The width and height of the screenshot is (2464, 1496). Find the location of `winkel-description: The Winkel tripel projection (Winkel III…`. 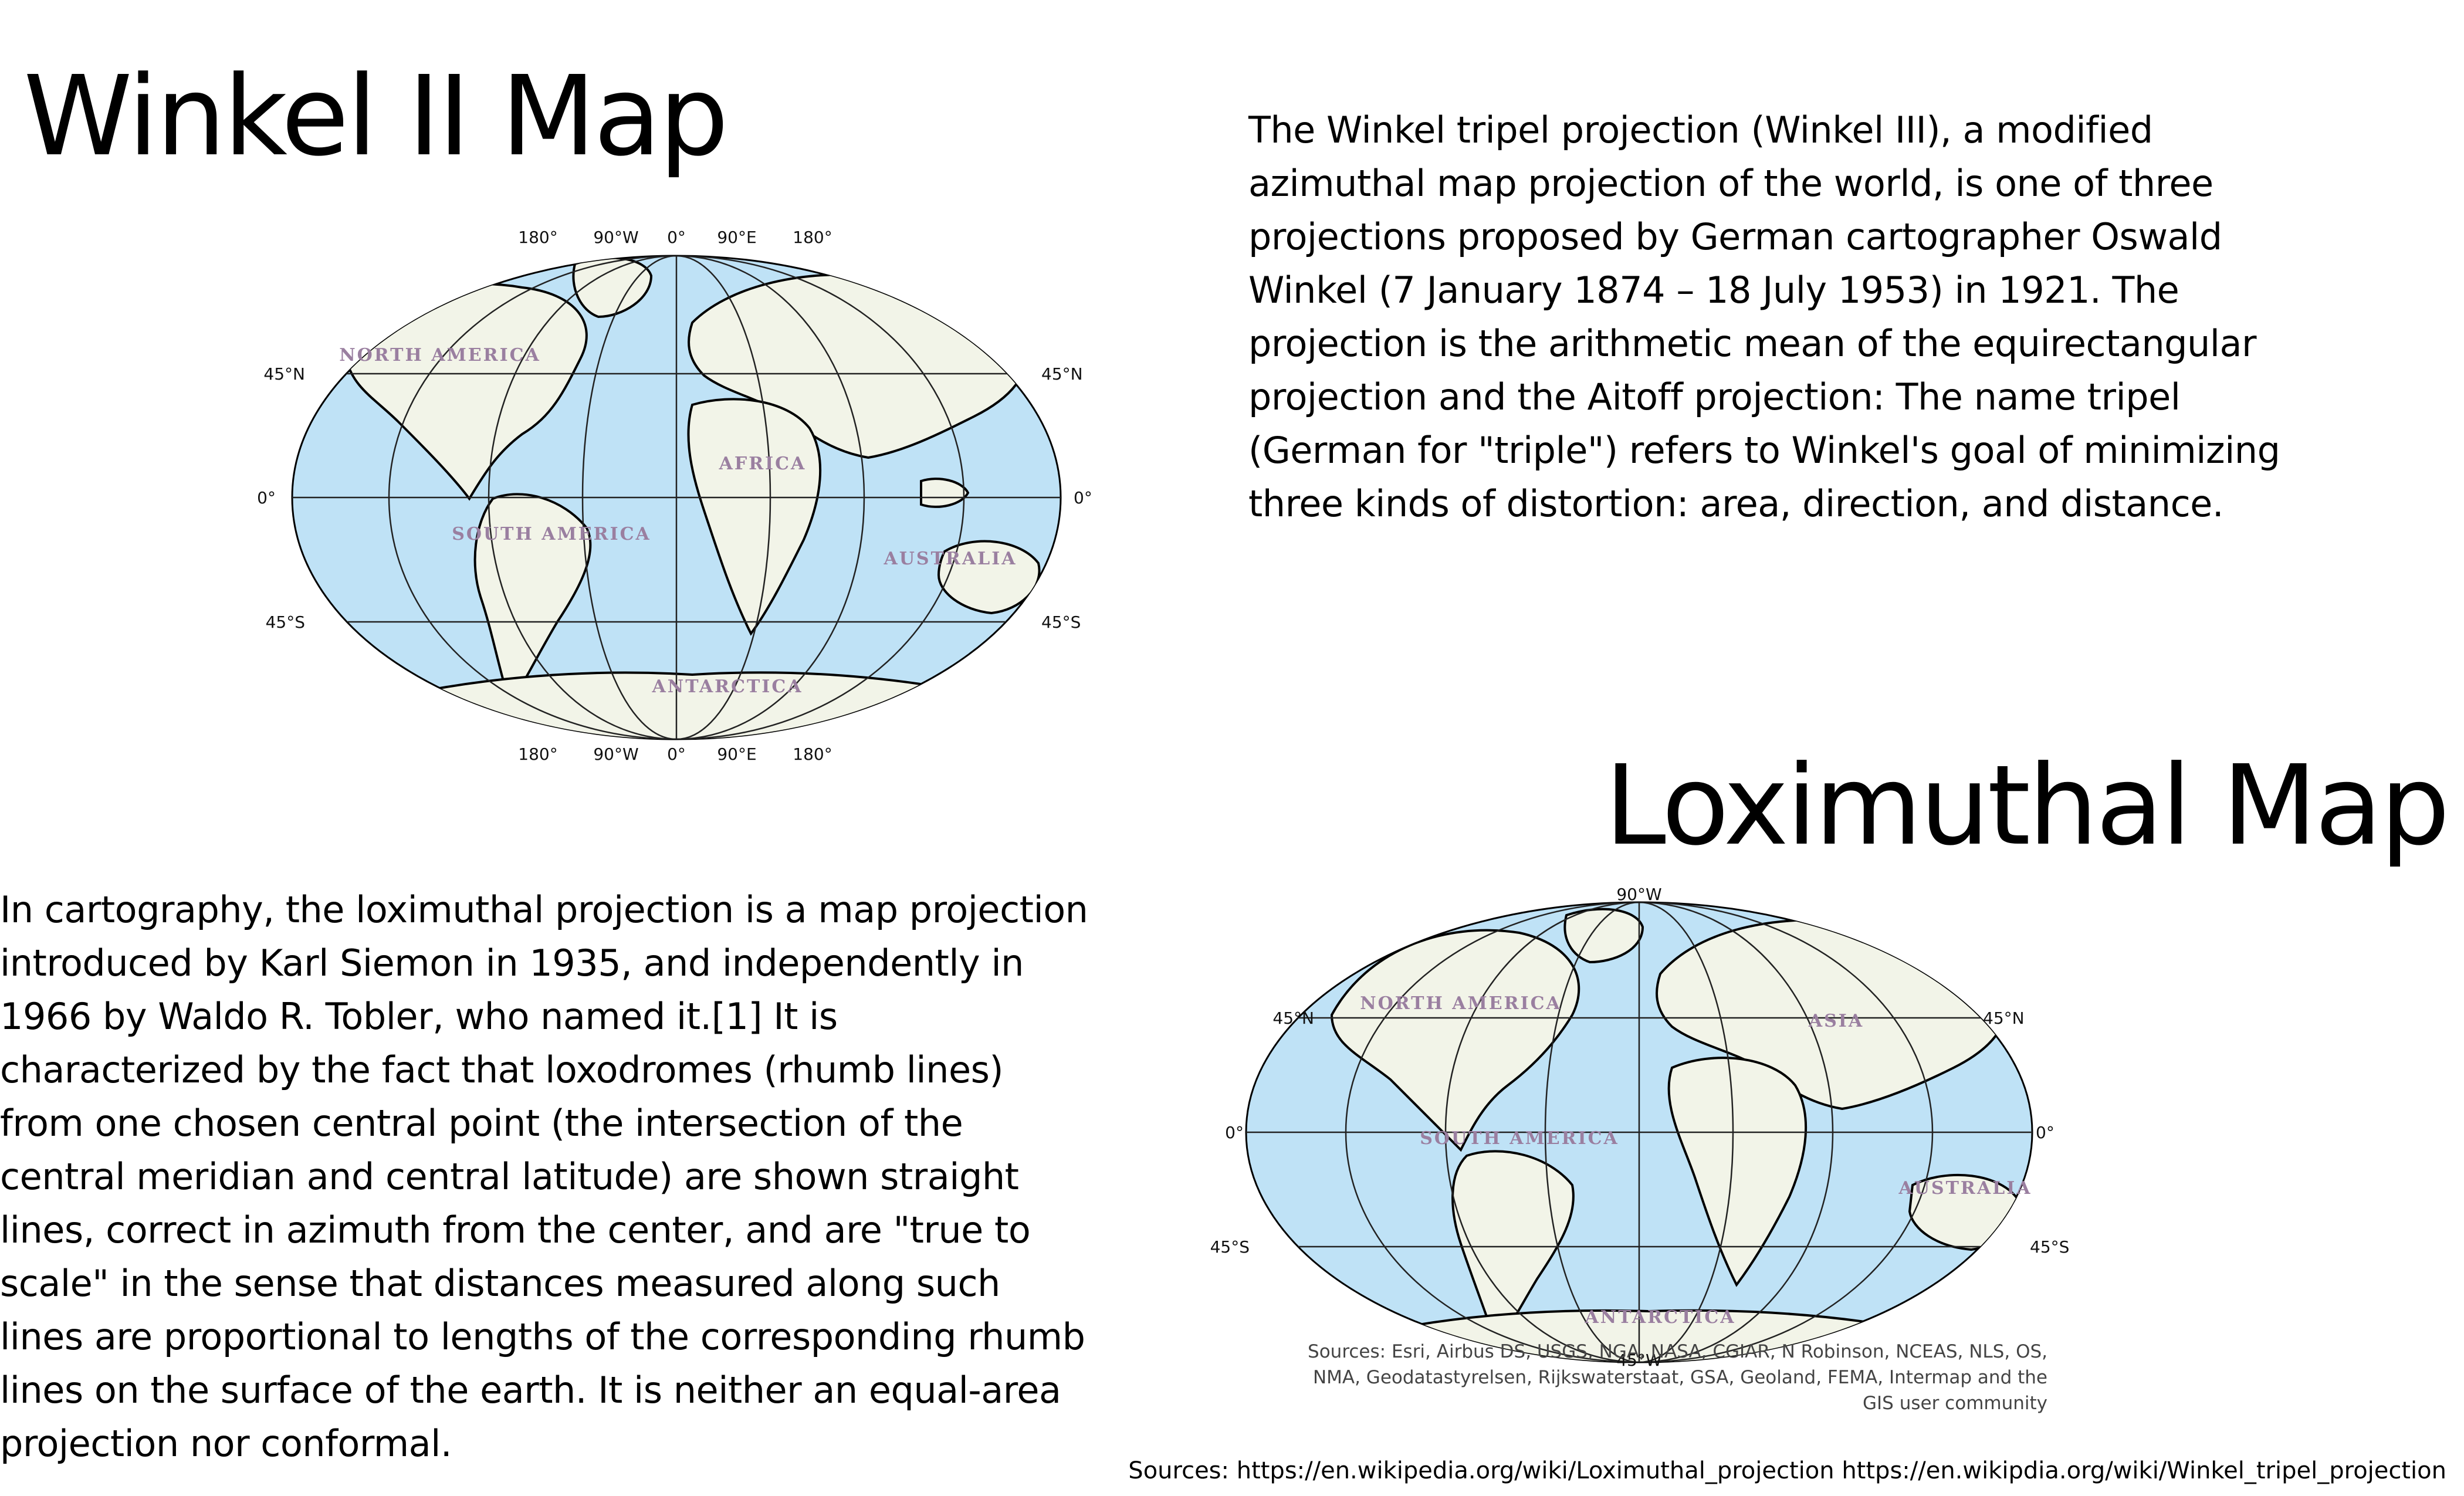

winkel-description: The Winkel tripel projection (Winkel III… is located at coordinates (1764, 317).